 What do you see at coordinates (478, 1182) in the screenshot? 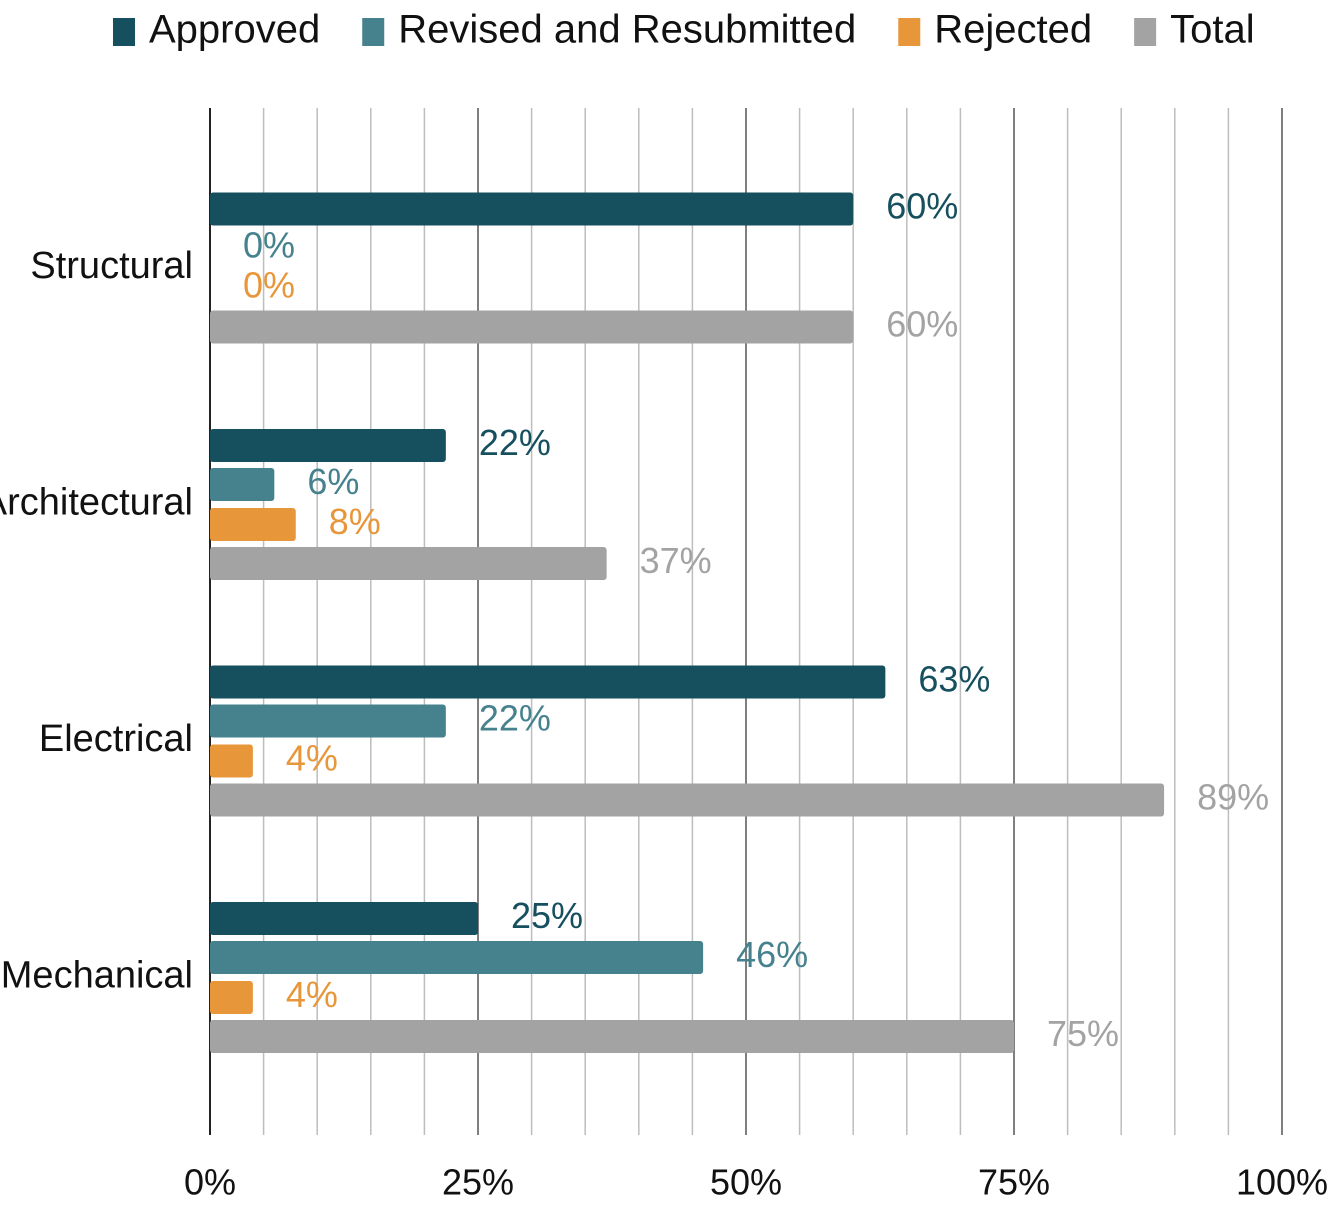
I see `x-tick-label: 25%` at bounding box center [478, 1182].